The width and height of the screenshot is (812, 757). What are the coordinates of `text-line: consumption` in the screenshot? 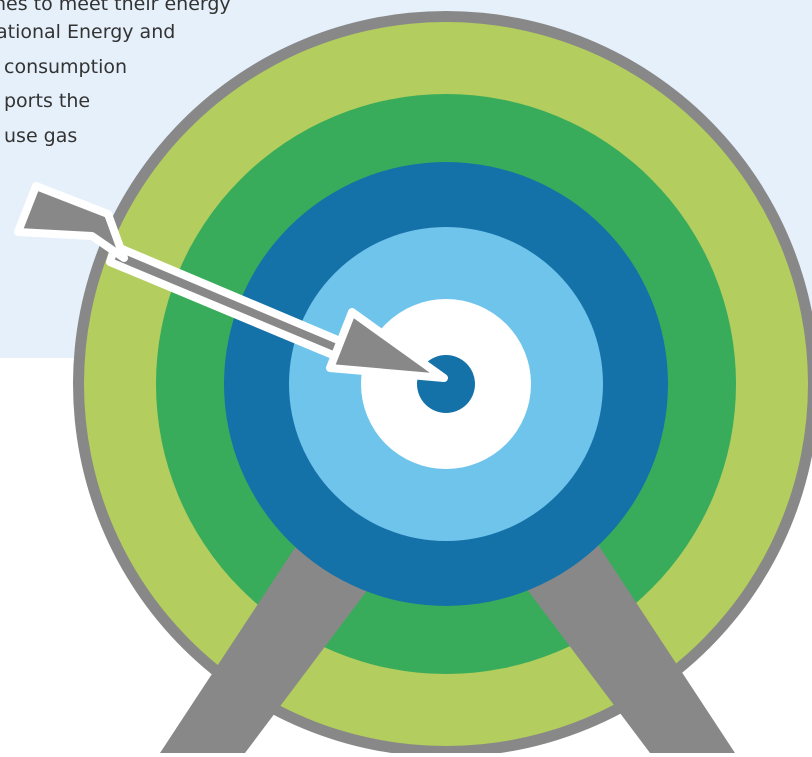 It's located at (65, 67).